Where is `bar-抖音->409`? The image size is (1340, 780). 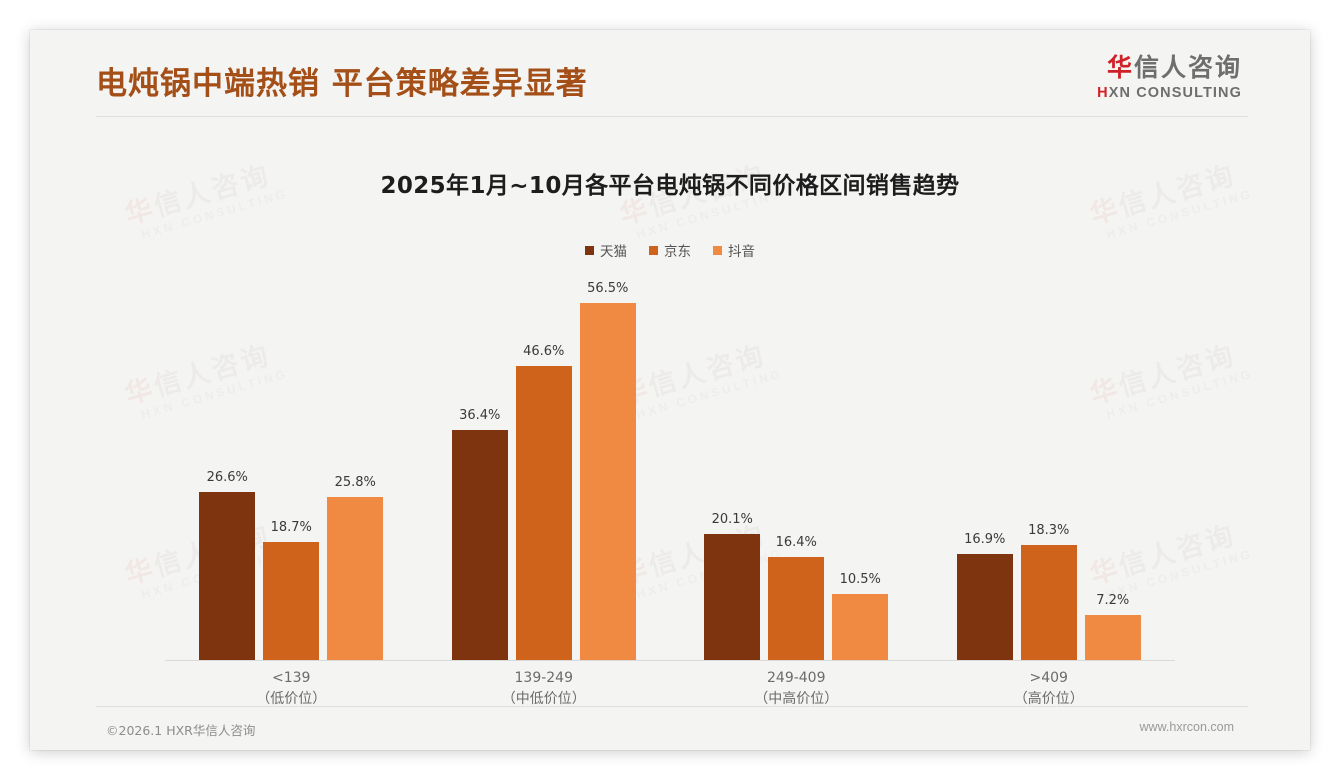 bar-抖音->409 is located at coordinates (1112, 638).